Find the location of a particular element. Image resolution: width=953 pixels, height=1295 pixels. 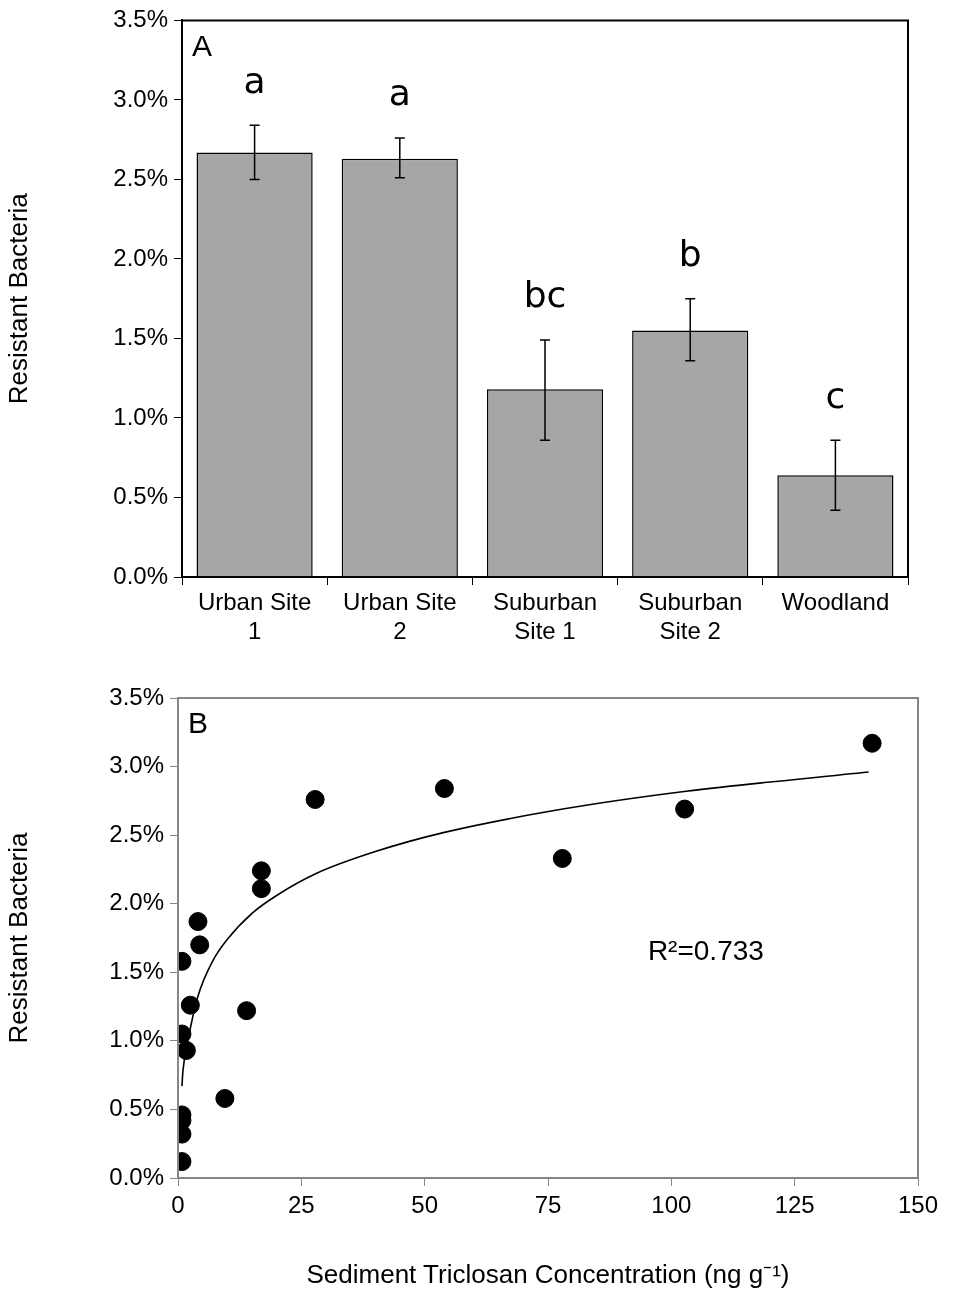

x-tick-label: Urban Site 2 is located at coordinates (400, 616).